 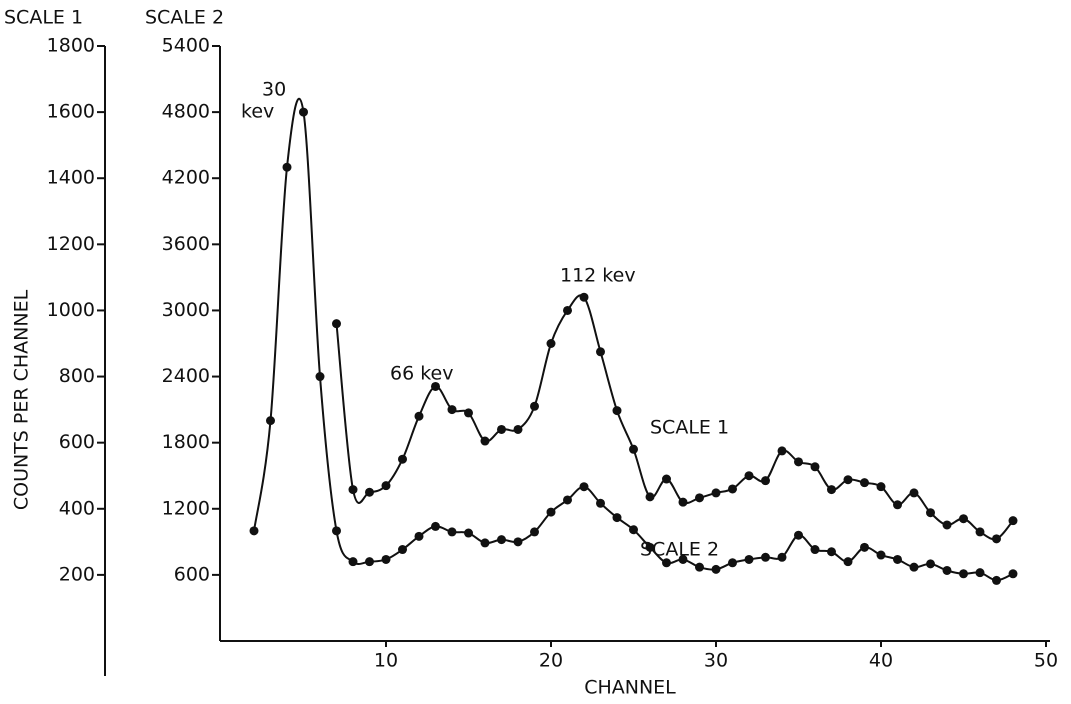 What do you see at coordinates (186, 508) in the screenshot?
I see `y2-tick-label: 1200` at bounding box center [186, 508].